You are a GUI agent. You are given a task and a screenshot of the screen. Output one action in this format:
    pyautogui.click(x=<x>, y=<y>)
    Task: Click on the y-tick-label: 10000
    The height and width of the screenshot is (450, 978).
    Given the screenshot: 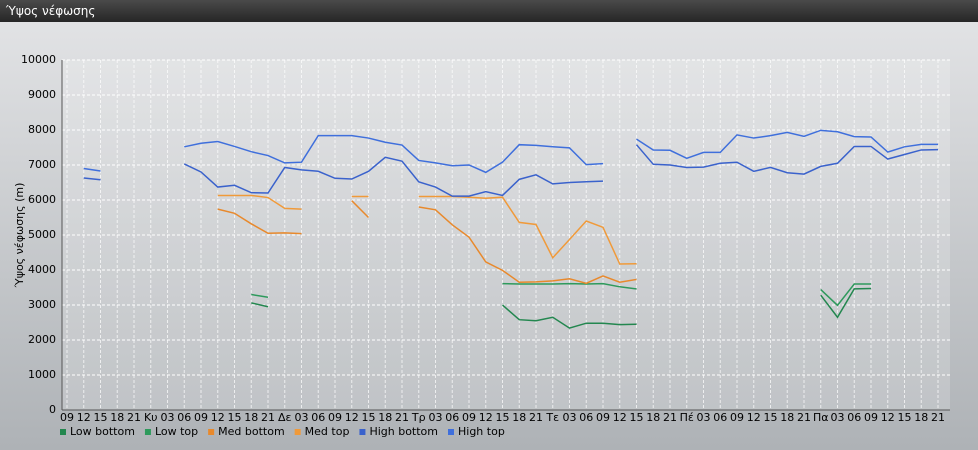 What is the action you would take?
    pyautogui.click(x=38, y=59)
    